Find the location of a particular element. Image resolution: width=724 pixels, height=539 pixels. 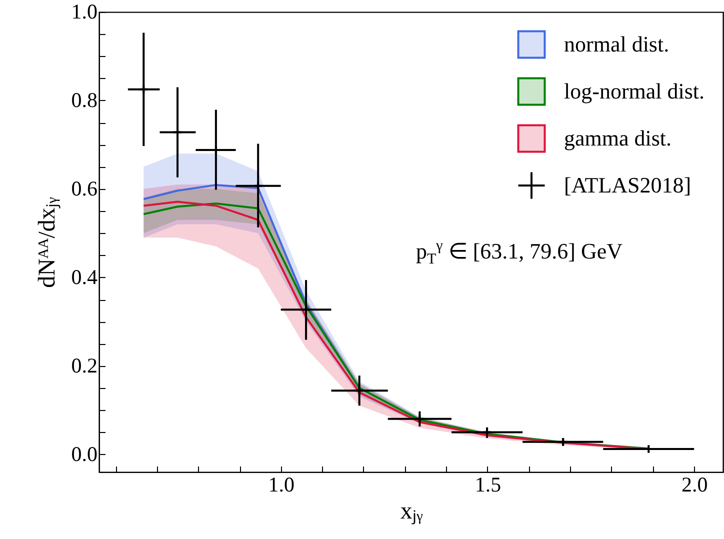

legend-label: normal dist. is located at coordinates (617, 44).